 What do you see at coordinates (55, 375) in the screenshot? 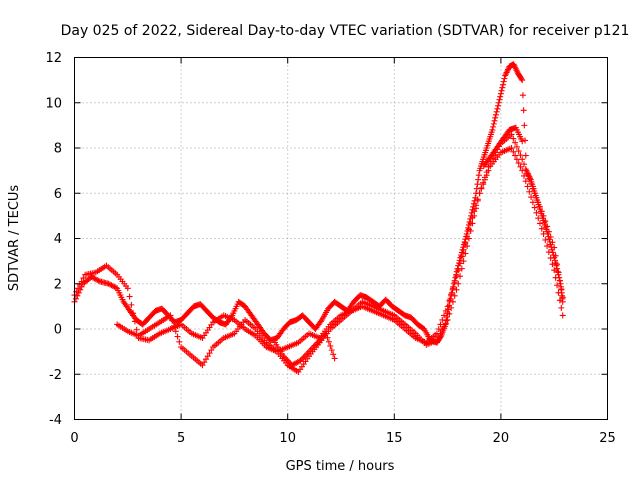
I see `y-tick-label: -2` at bounding box center [55, 375].